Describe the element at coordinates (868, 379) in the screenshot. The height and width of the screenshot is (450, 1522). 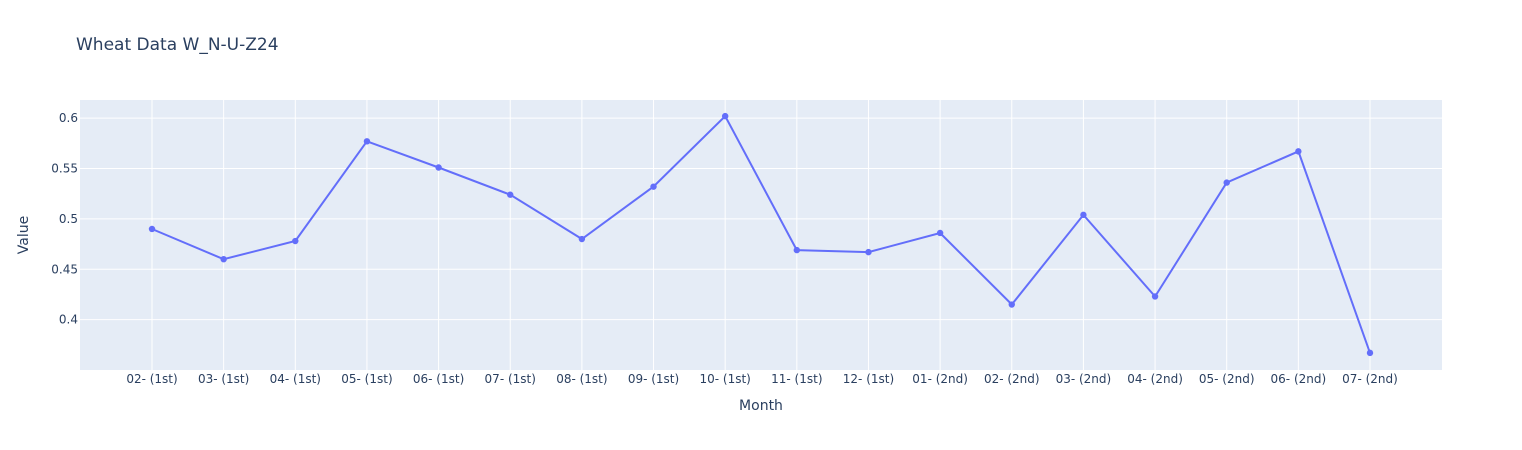
I see `x-tick-label: 12- (1st)` at that location.